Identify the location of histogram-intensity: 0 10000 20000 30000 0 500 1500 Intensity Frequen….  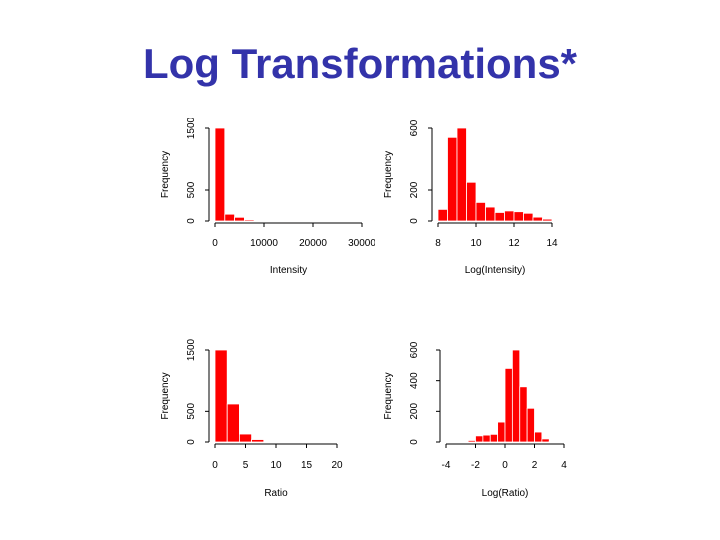
(267, 197).